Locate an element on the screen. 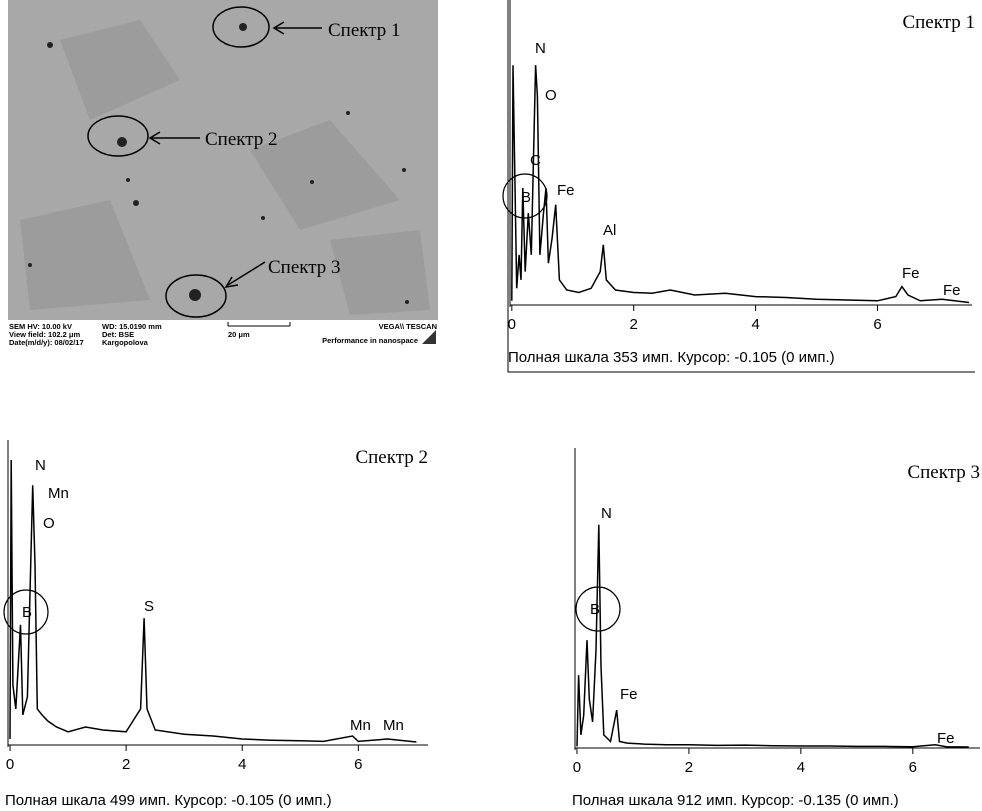 The width and height of the screenshot is (982, 811). peak-label: C is located at coordinates (535, 160).